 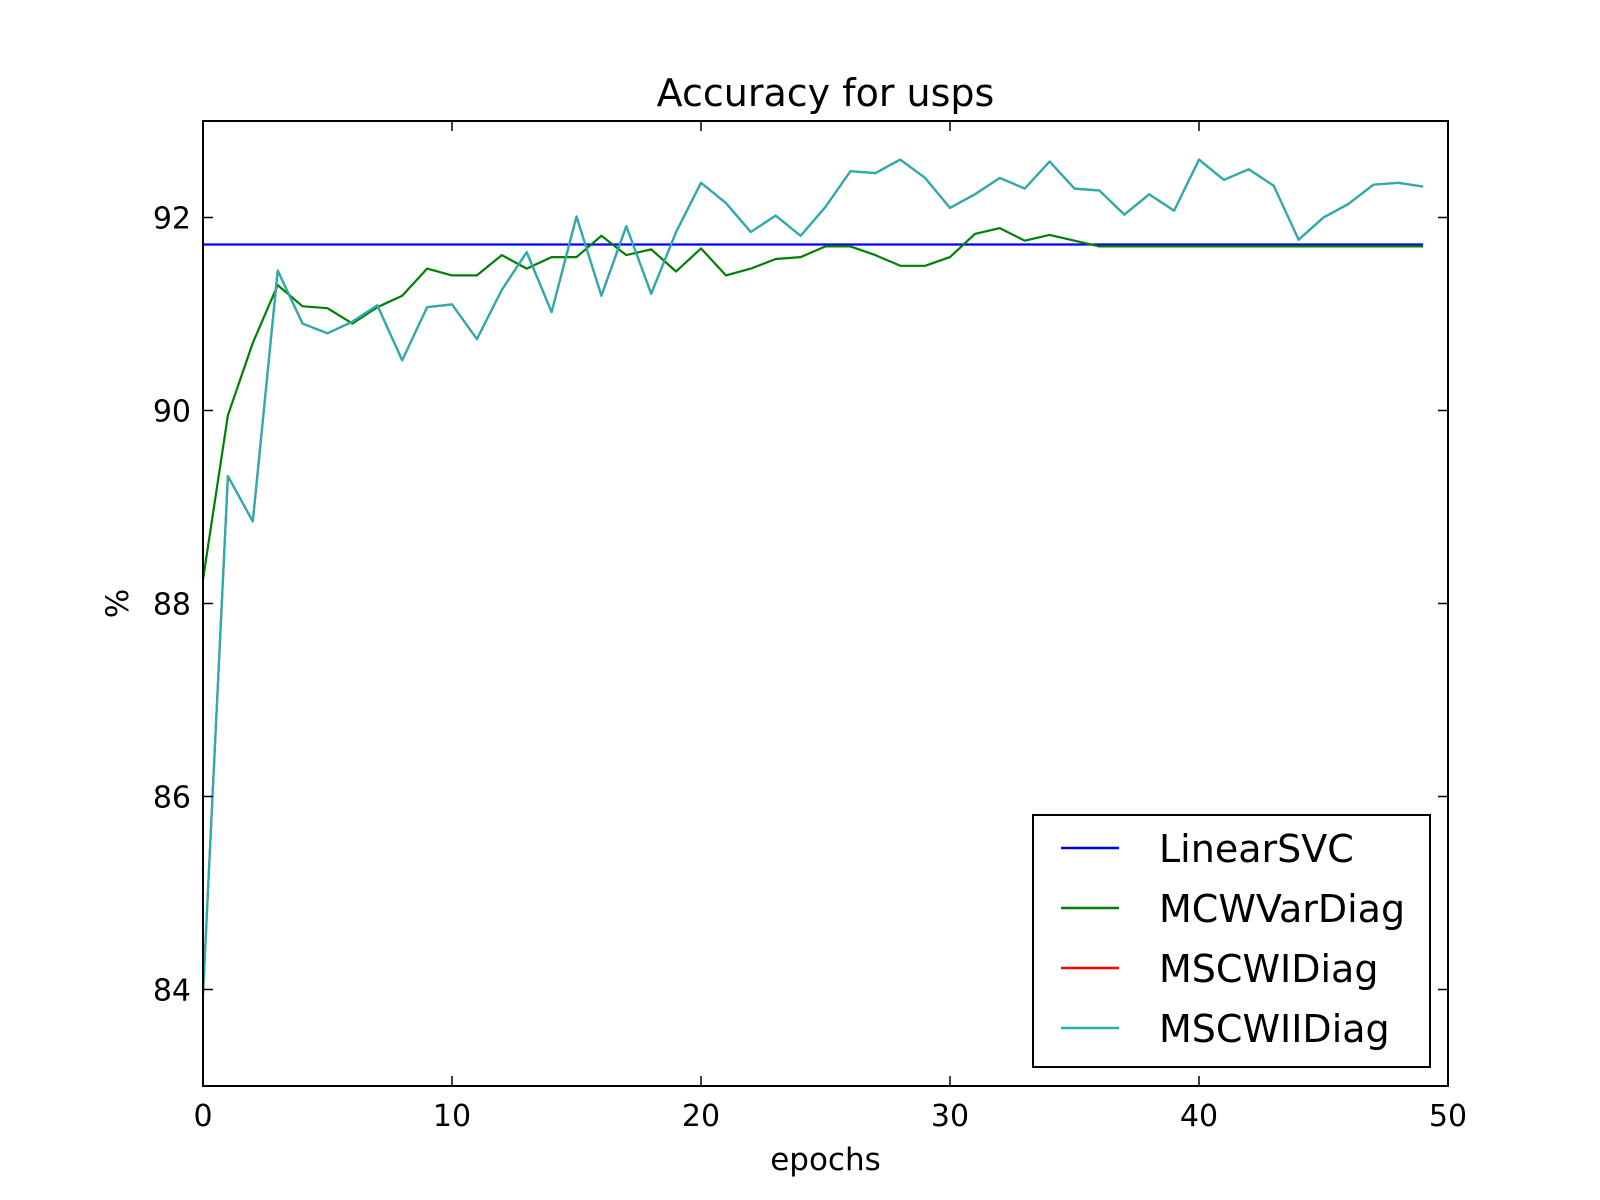 What do you see at coordinates (1256, 849) in the screenshot?
I see `legend-label-linearsvc: LinearSVC` at bounding box center [1256, 849].